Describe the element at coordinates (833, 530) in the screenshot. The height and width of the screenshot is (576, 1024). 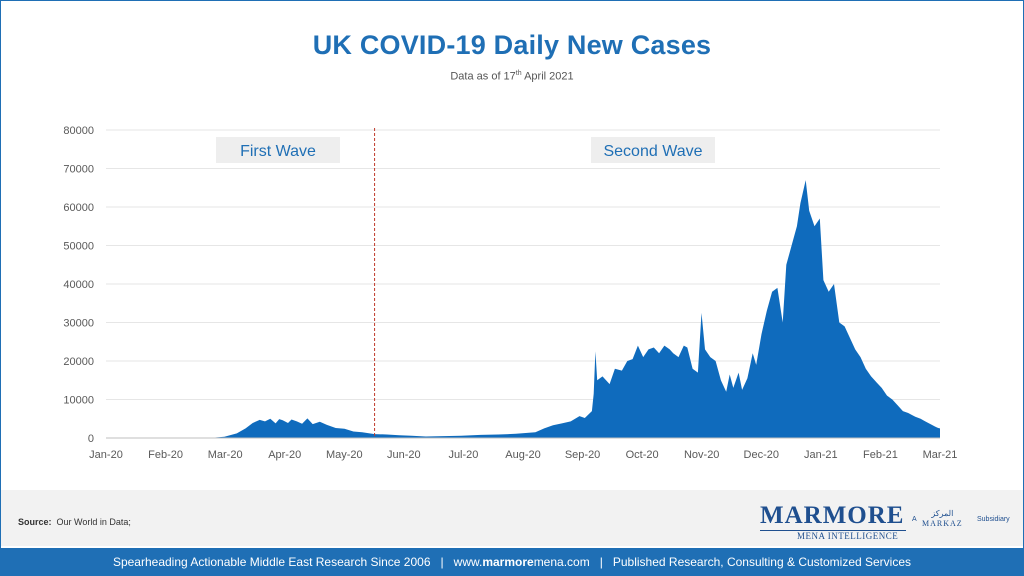
I see `logo-rule` at that location.